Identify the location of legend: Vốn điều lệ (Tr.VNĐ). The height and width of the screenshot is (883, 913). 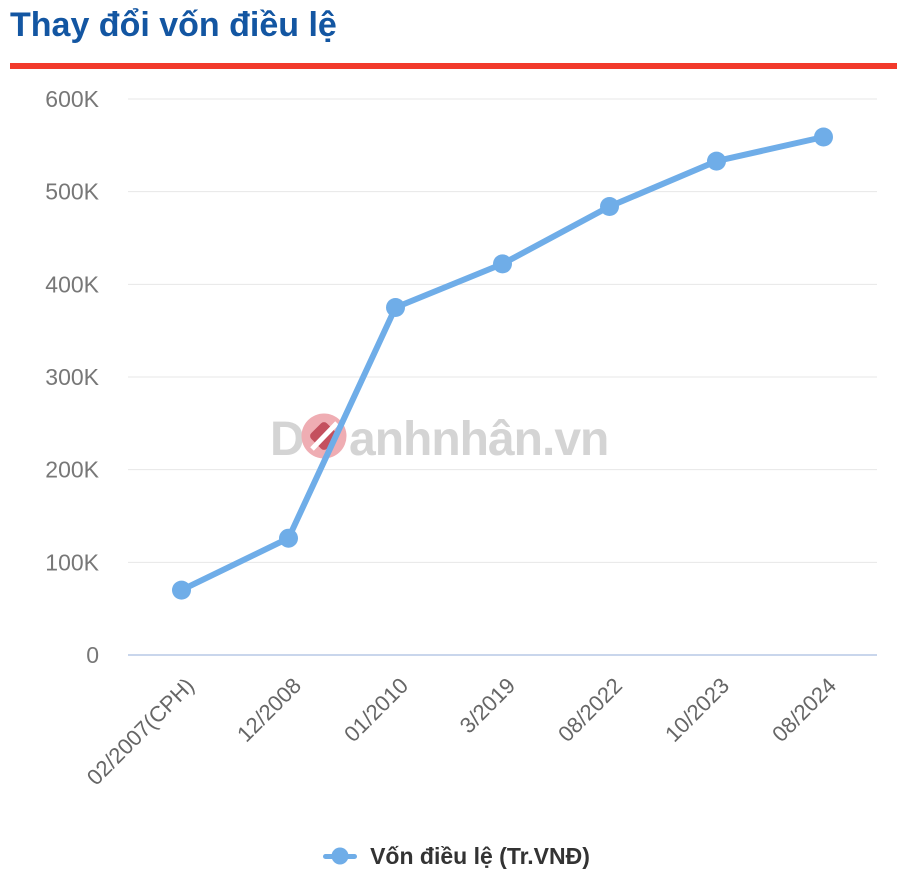
(456, 856).